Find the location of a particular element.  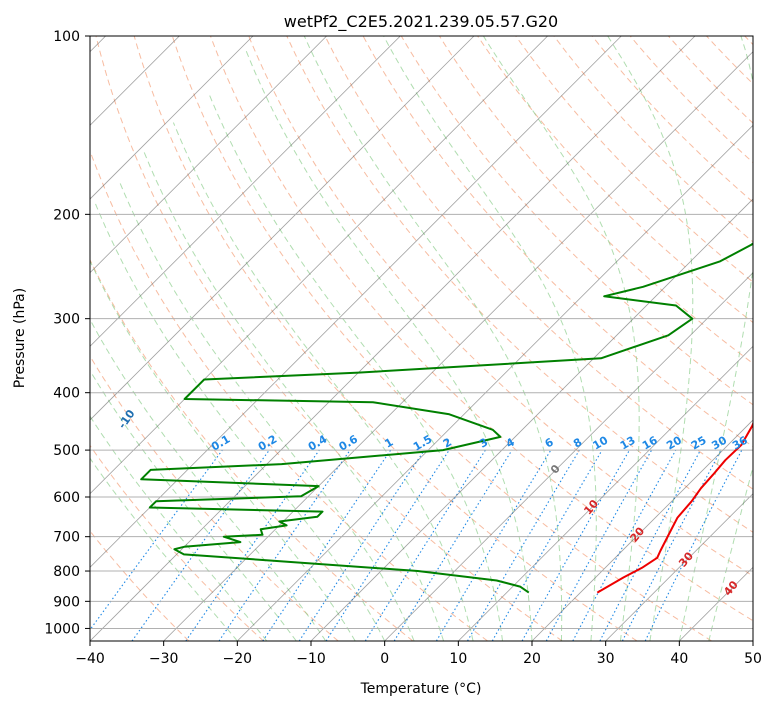

x-tick-label: 50 is located at coordinates (753, 659).